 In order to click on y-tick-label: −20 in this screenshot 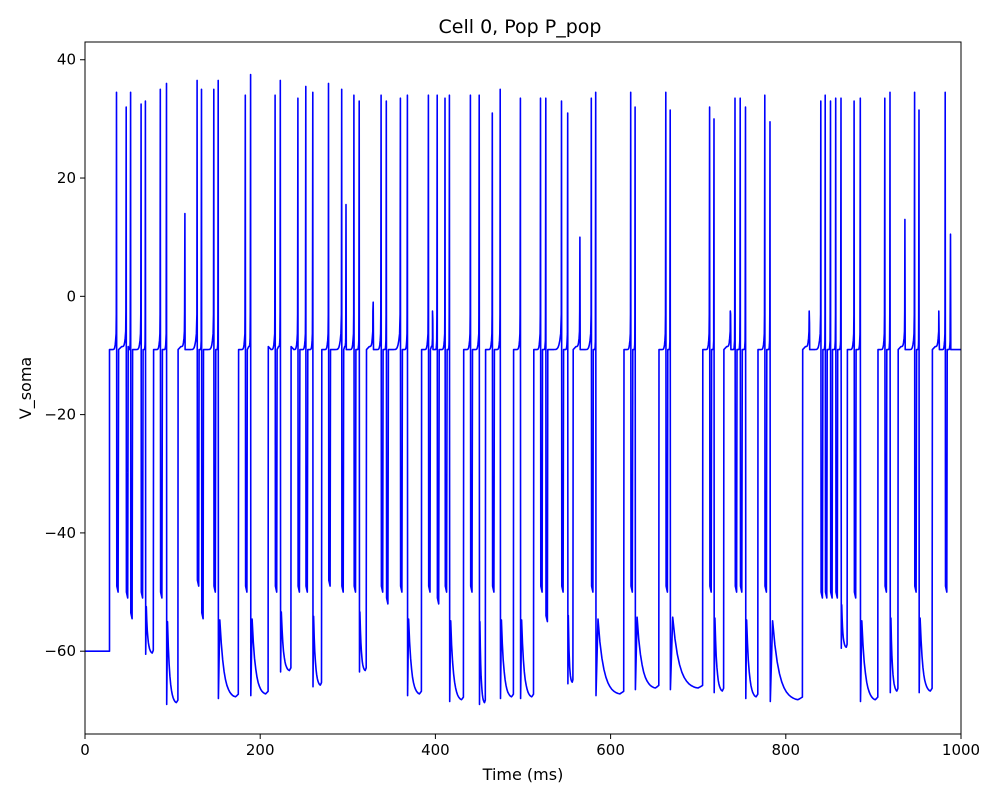, I will do `click(60, 415)`.